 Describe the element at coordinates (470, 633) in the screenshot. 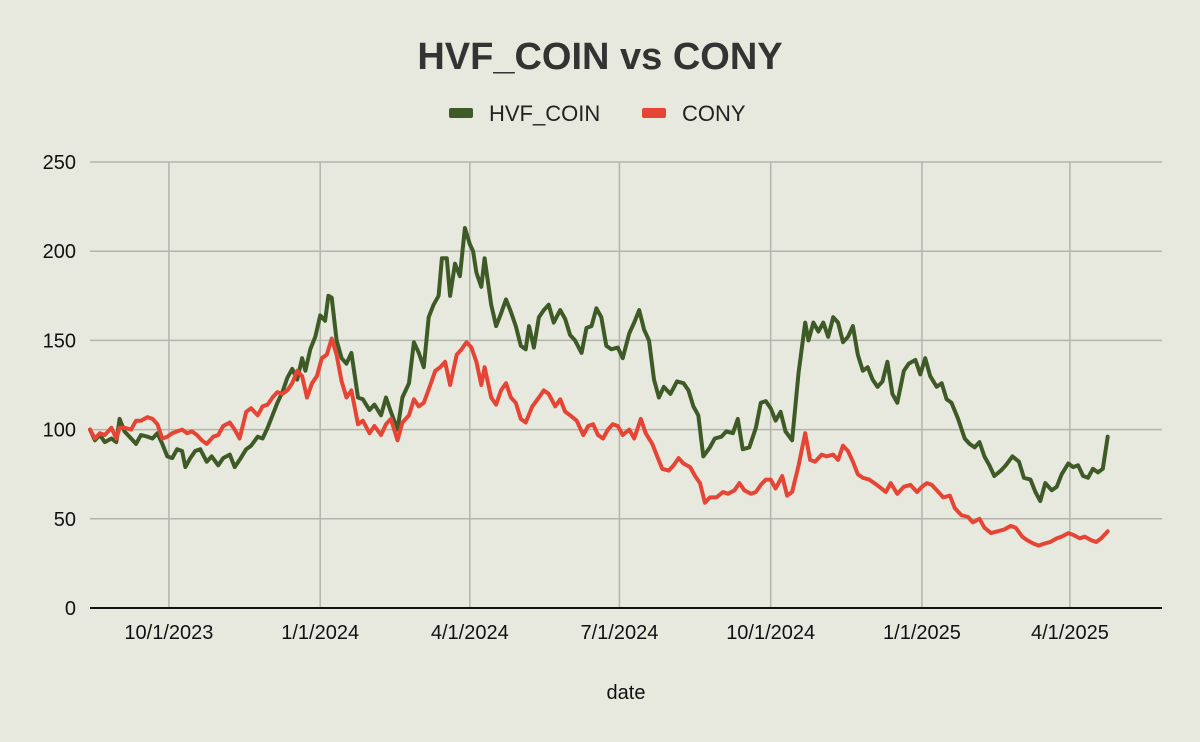

I see `x-tick-label: 4/1/2024` at that location.